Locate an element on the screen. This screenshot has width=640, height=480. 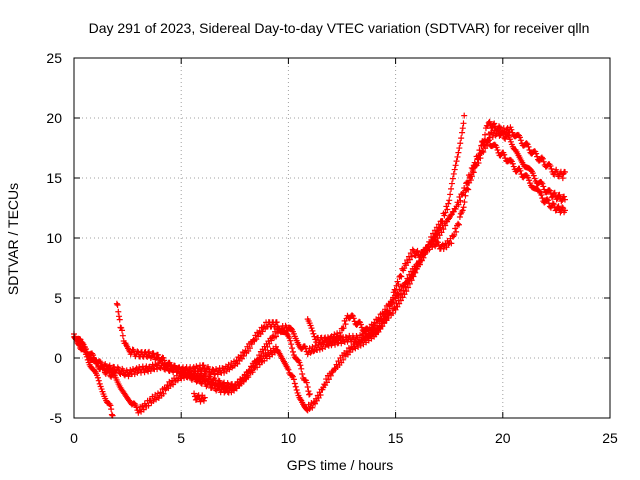
y-tick-label: 10 is located at coordinates (54, 238).